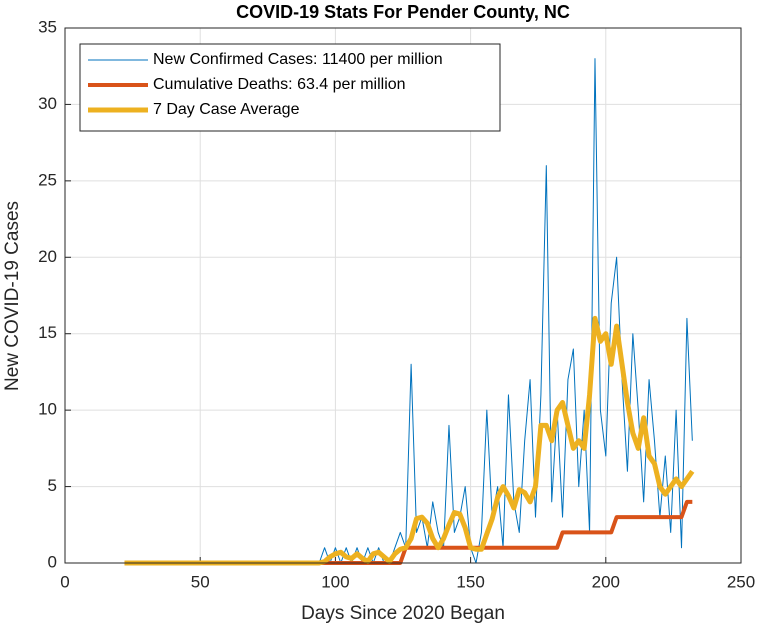  What do you see at coordinates (403, 613) in the screenshot?
I see `x-axis-label: Days Since 2020 Began` at bounding box center [403, 613].